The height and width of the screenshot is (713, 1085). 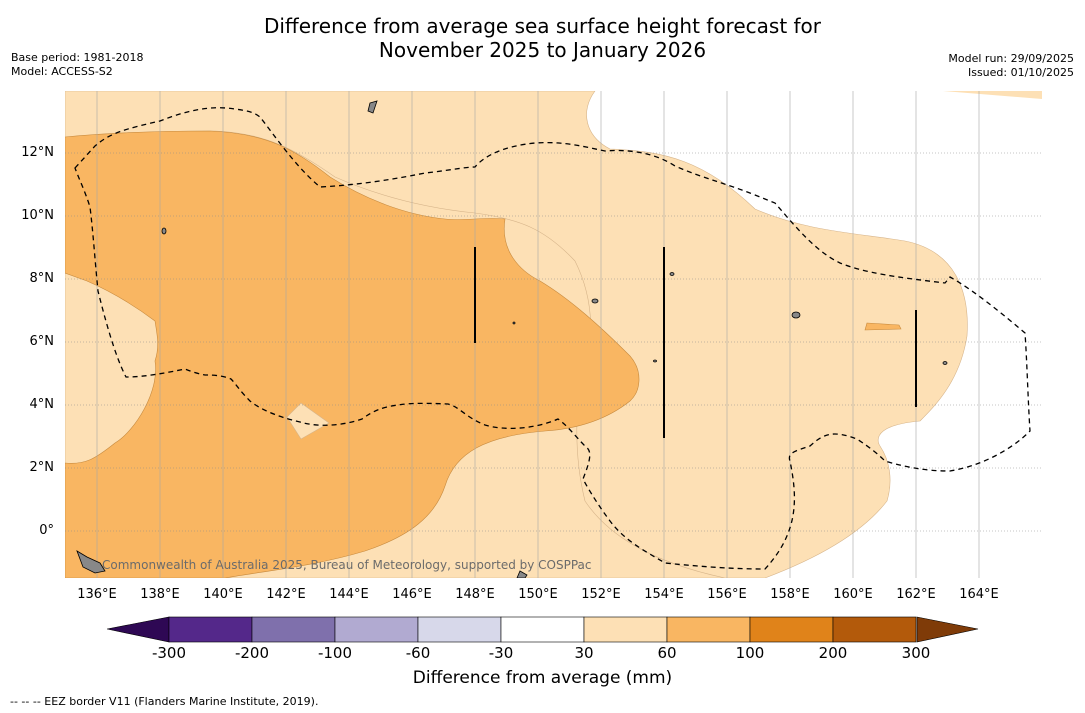 I want to click on issued-date: Issued: 01/10/2025, so click(x=1020, y=72).